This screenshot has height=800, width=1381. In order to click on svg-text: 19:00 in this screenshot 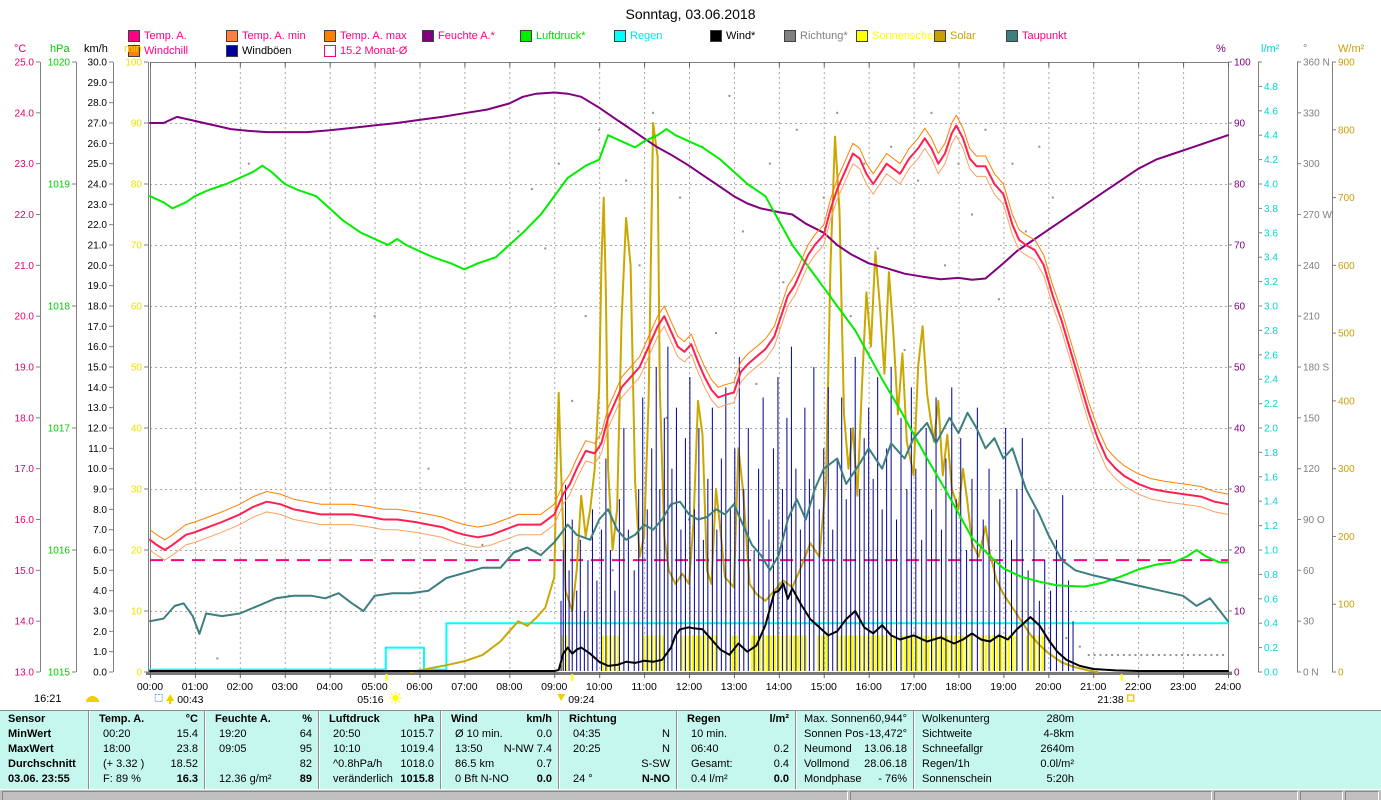, I will do `click(1003, 687)`.